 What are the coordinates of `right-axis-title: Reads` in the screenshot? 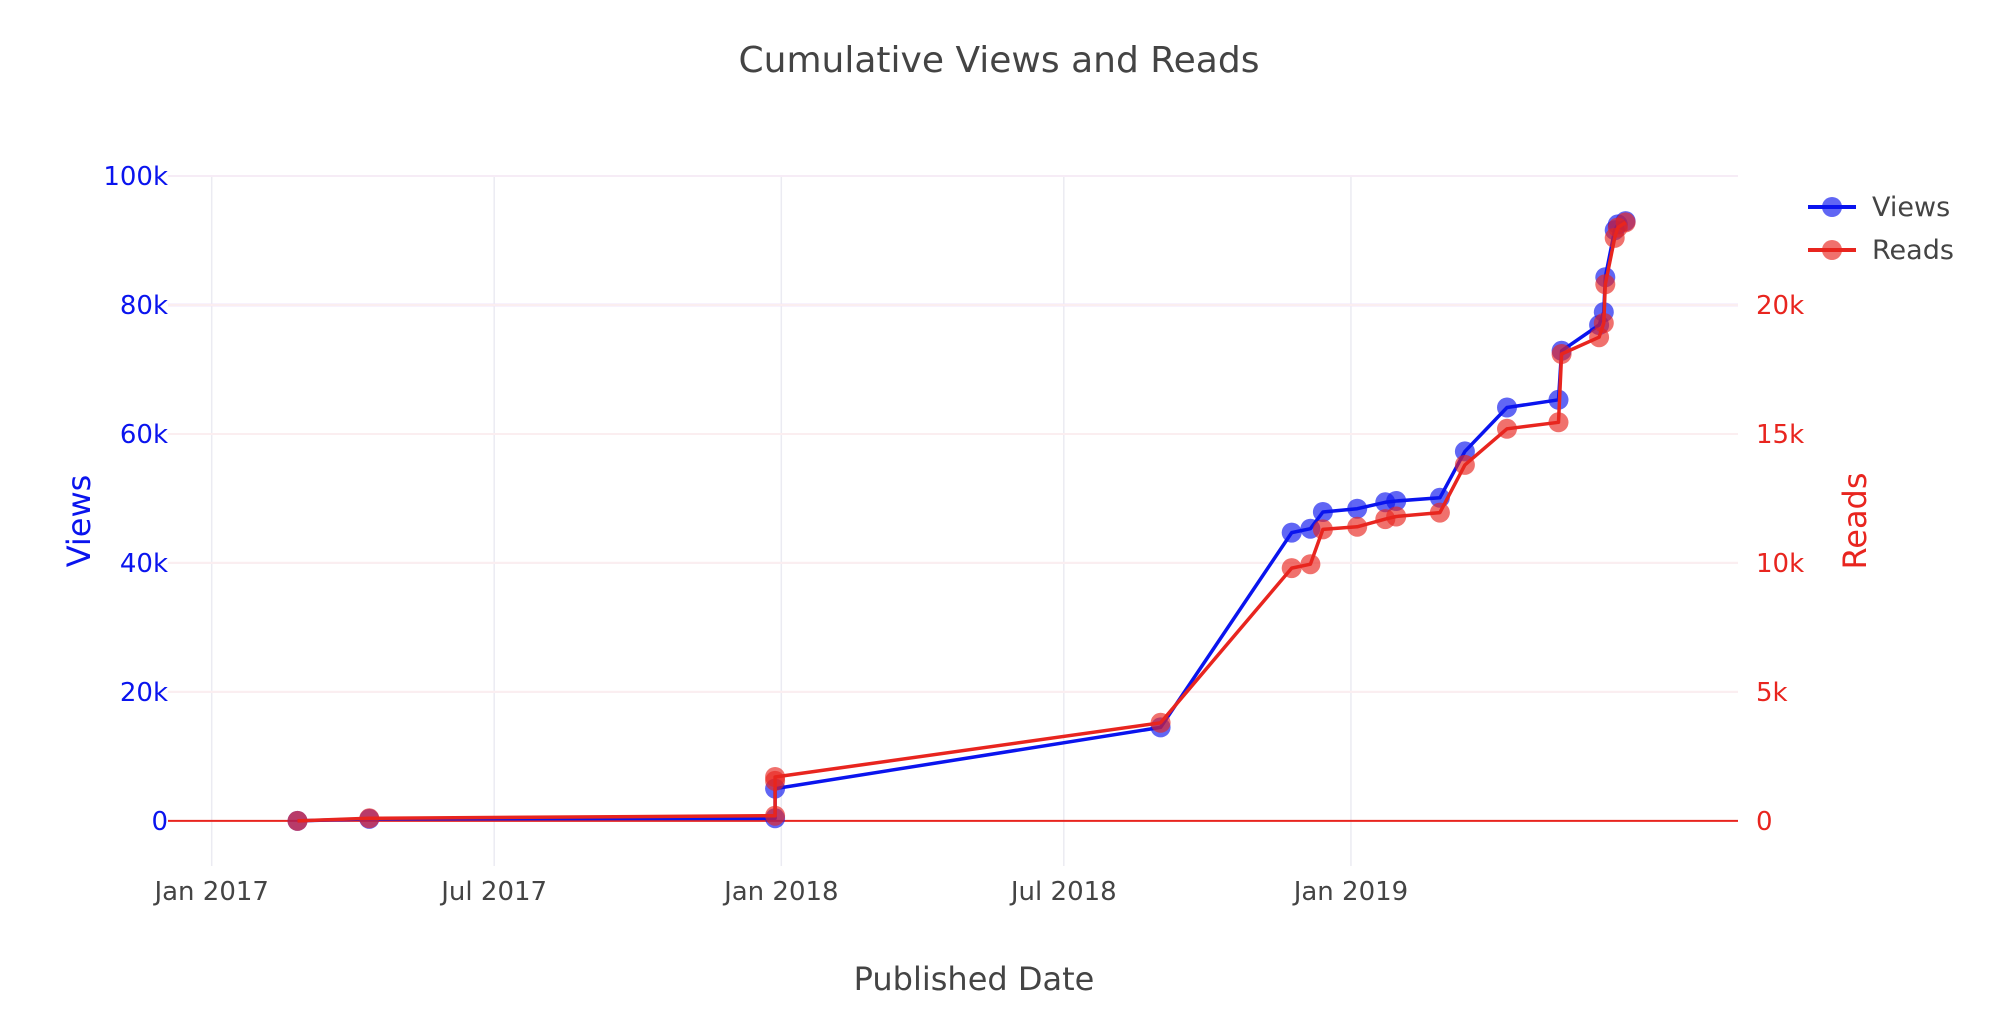 It's located at (1855, 520).